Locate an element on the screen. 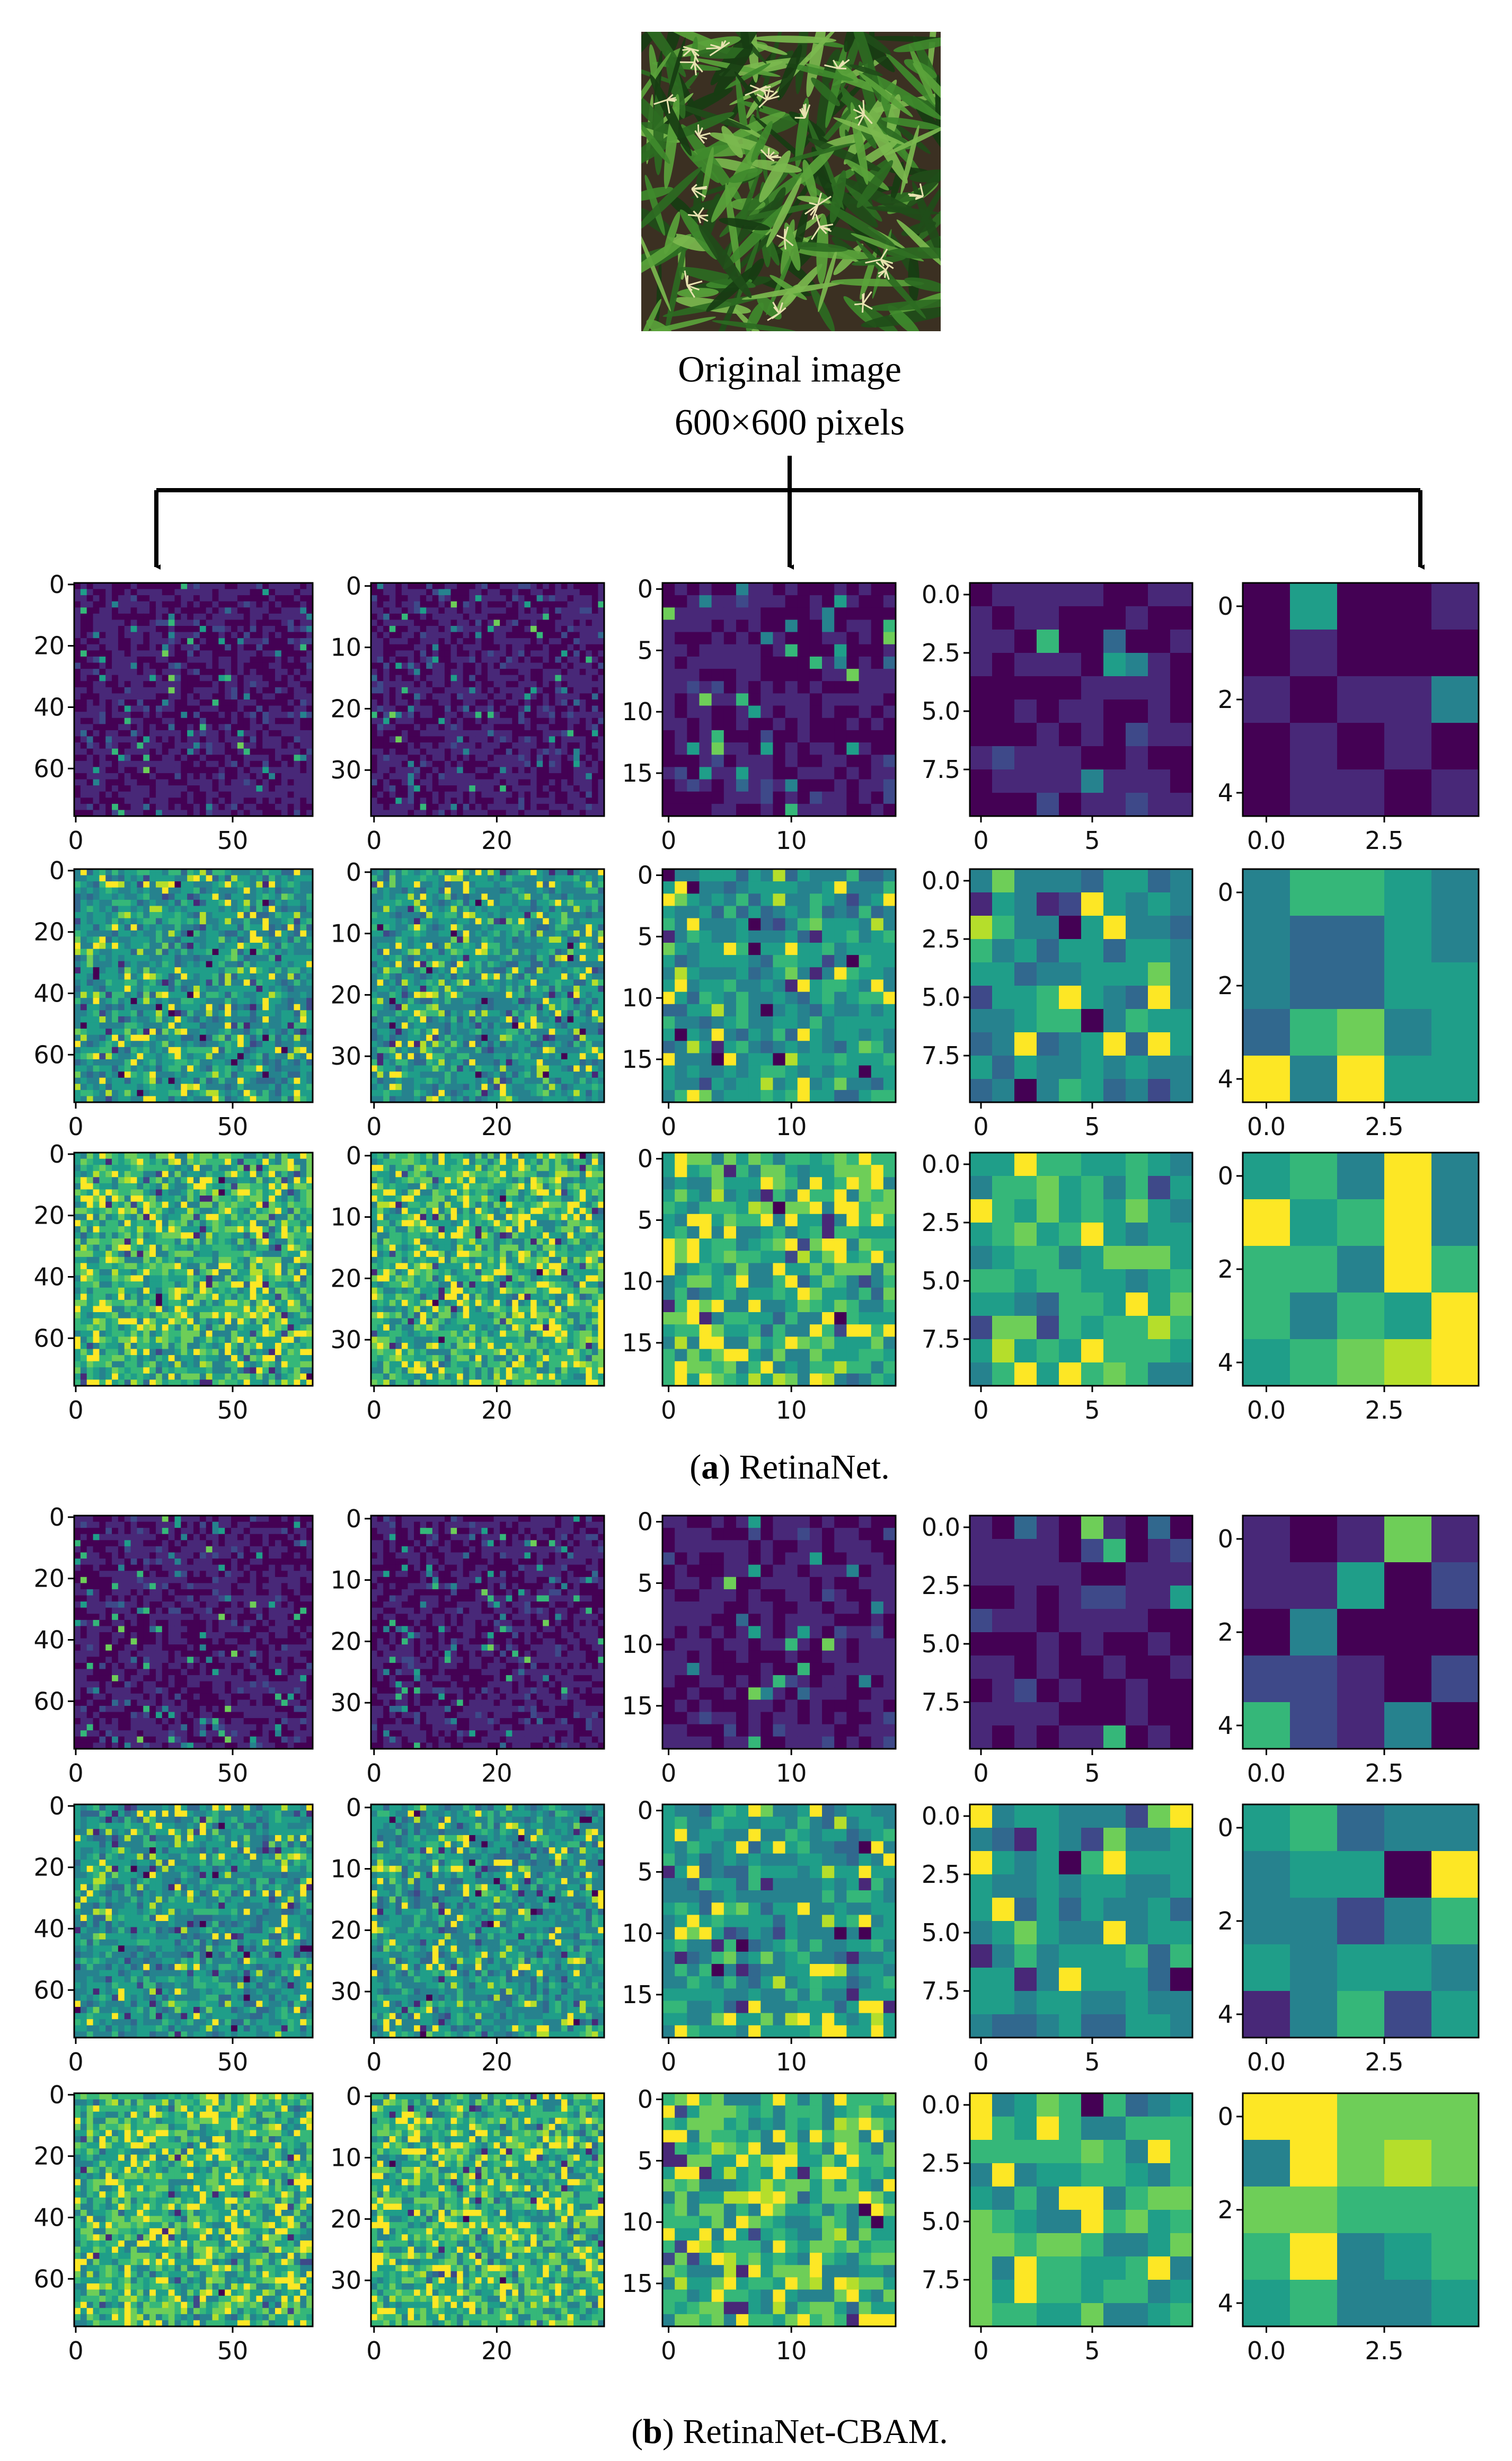 The height and width of the screenshot is (2461, 1512). feature-map-b-r1-c5: 0 2 4 0.0 2.5 is located at coordinates (1349, 1651).